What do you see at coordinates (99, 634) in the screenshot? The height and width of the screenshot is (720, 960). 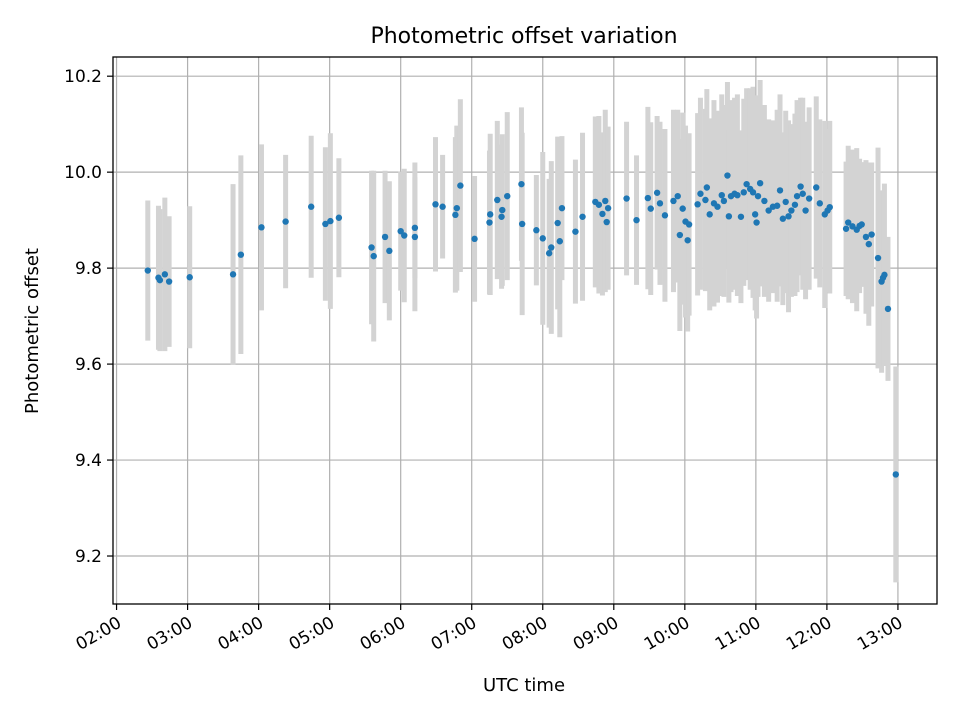 I see `x-tick-label: 02:00` at bounding box center [99, 634].